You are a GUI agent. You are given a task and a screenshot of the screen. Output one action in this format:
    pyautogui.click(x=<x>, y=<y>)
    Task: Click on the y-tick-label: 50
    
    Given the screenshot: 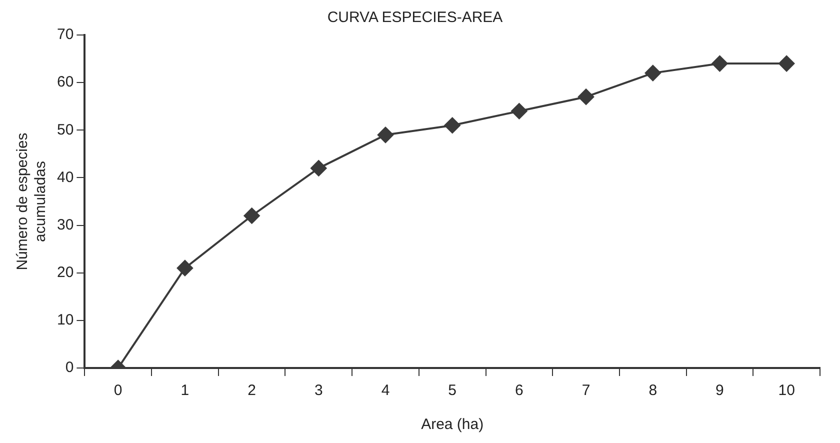 What is the action you would take?
    pyautogui.click(x=65, y=129)
    